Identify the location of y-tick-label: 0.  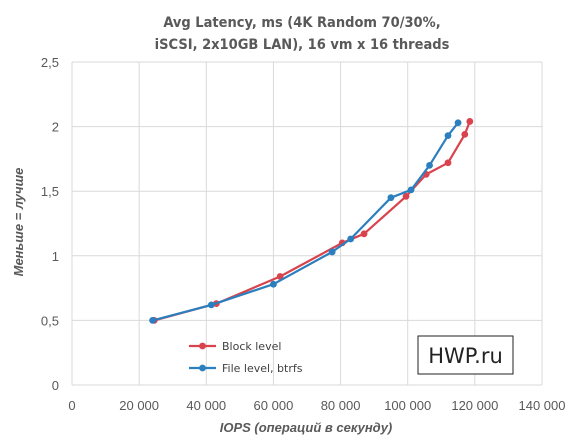
(55, 385).